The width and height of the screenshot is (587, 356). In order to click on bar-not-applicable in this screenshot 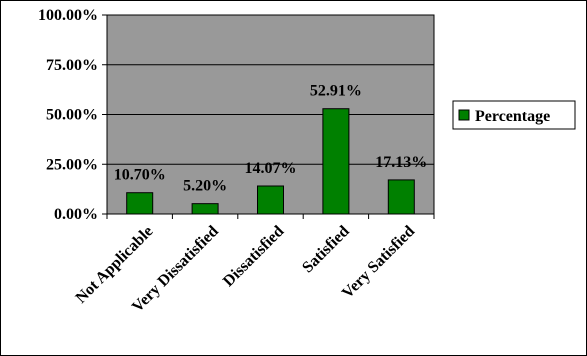, I will do `click(140, 203)`.